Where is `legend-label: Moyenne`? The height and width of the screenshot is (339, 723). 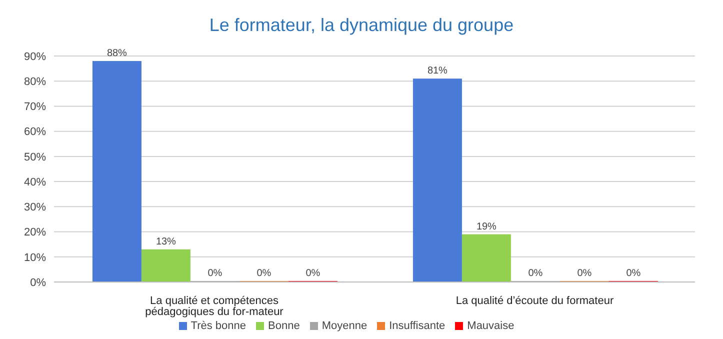 legend-label: Moyenne is located at coordinates (345, 326).